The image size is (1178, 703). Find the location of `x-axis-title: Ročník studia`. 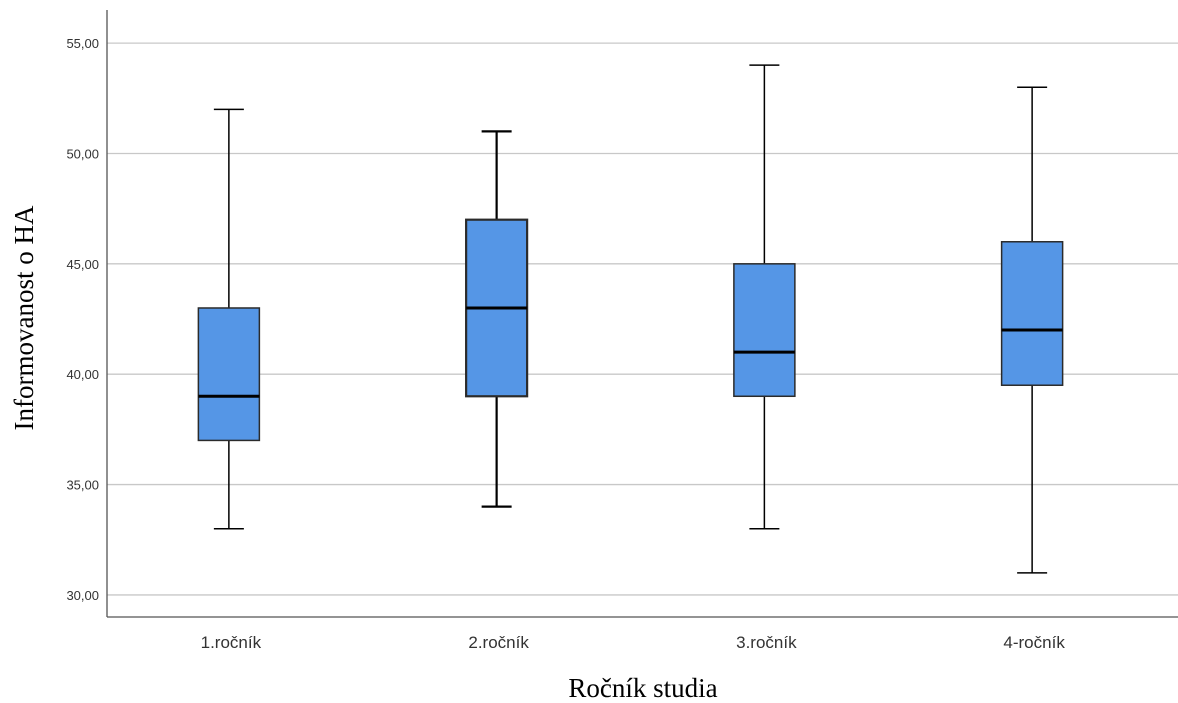

x-axis-title: Ročník studia is located at coordinates (642, 688).